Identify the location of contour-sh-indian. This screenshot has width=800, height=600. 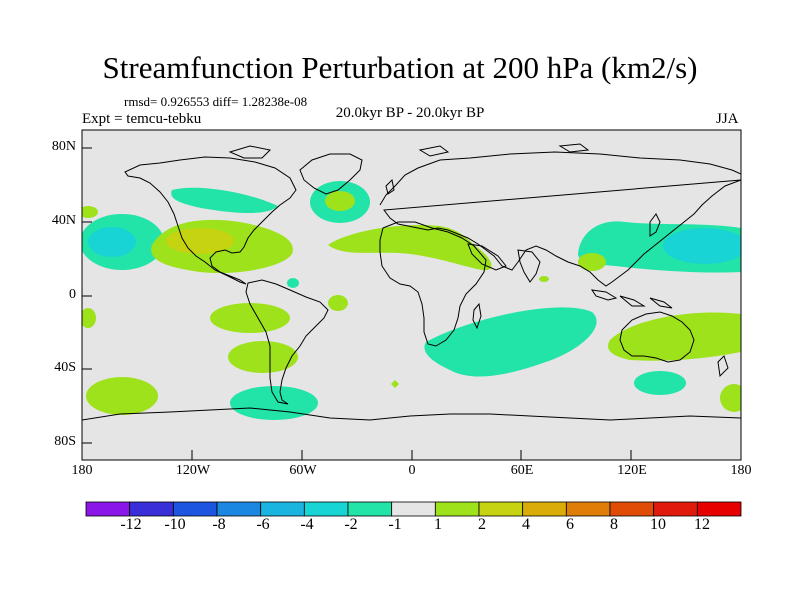
(510, 342).